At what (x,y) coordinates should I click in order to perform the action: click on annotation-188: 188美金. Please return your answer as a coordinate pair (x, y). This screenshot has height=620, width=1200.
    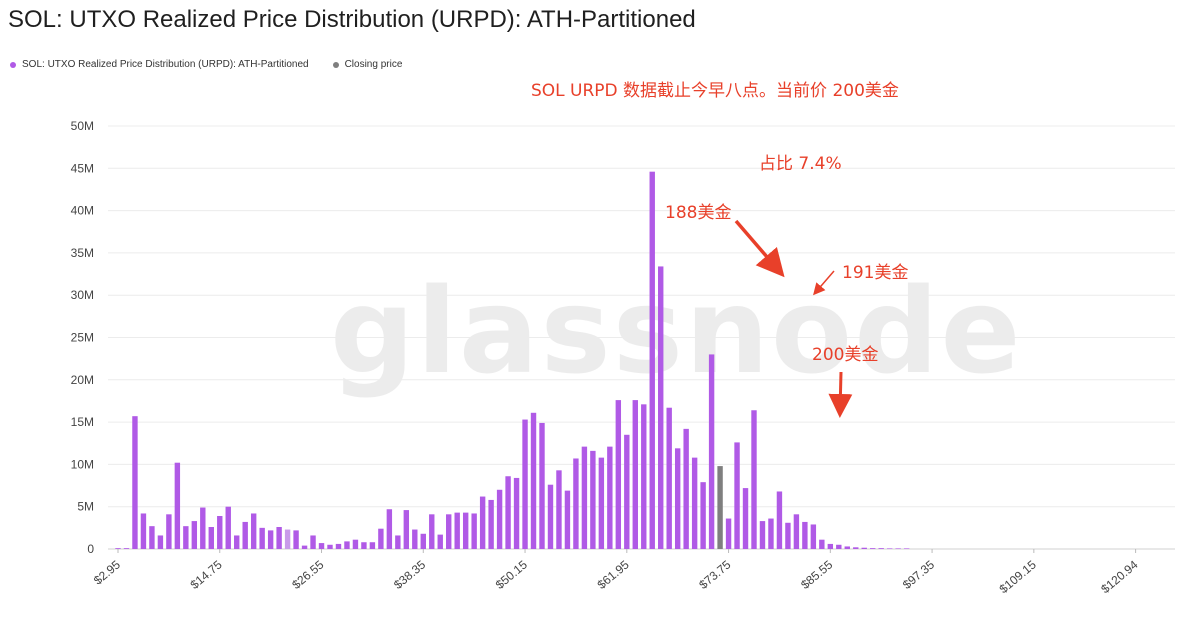
    Looking at the image, I should click on (698, 213).